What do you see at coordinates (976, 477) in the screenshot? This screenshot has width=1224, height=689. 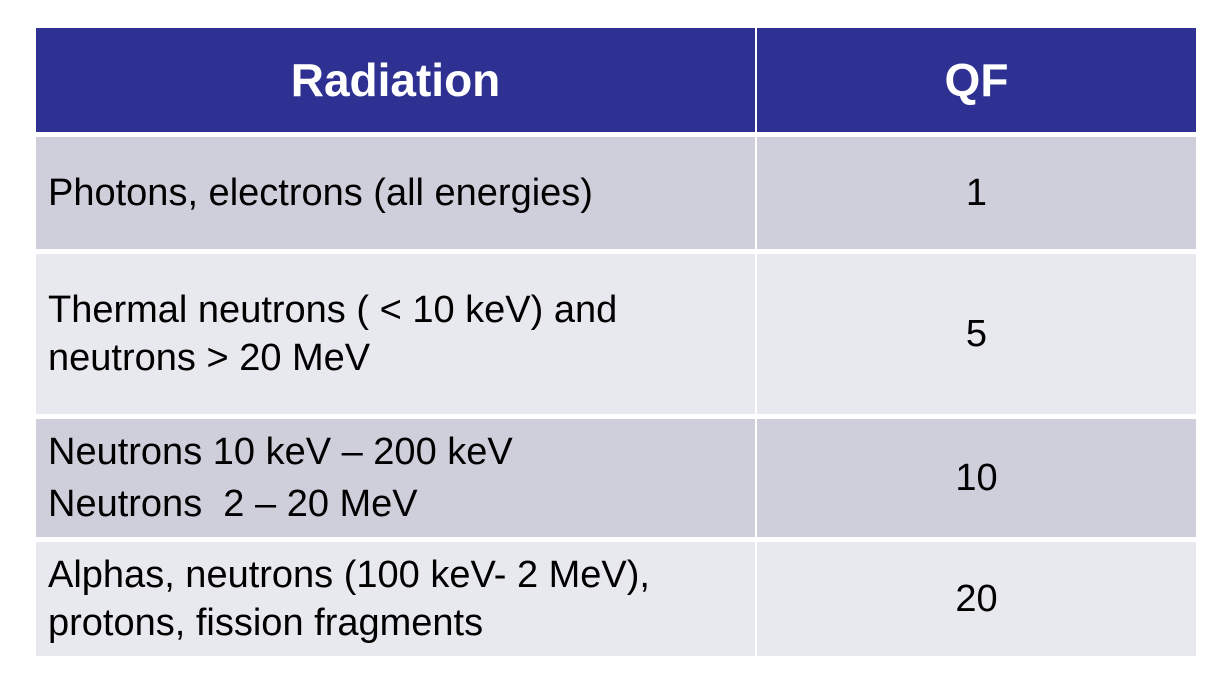 I see `qf-cell: 10` at bounding box center [976, 477].